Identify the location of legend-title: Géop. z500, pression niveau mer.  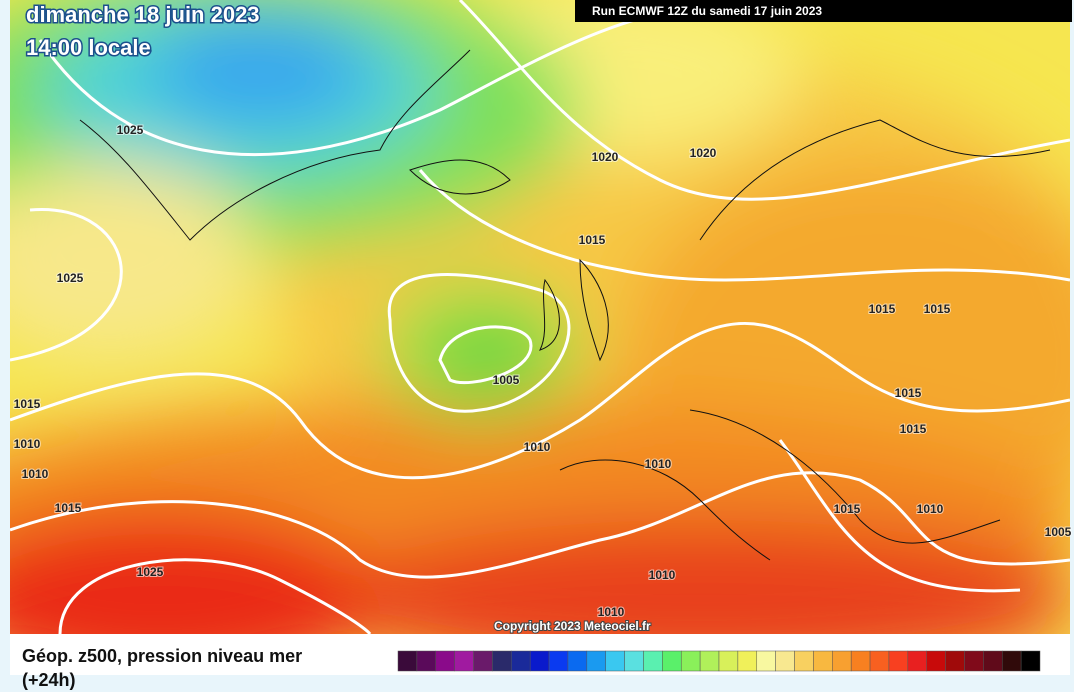
(162, 656).